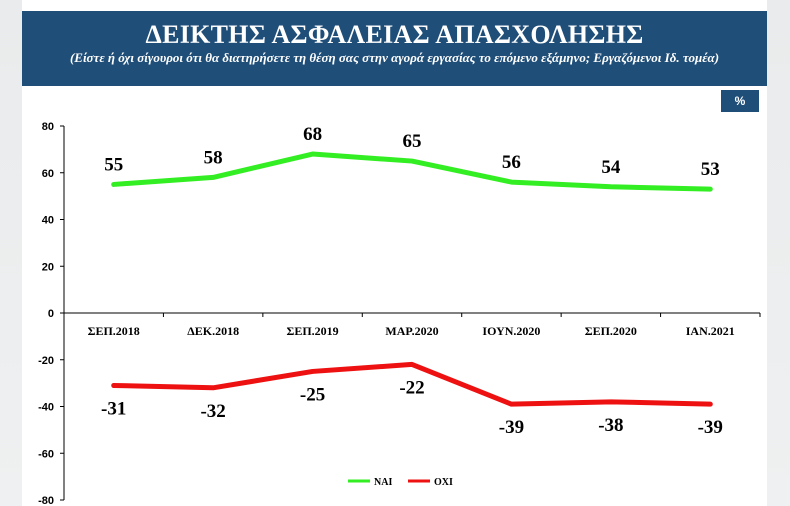  What do you see at coordinates (411, 387) in the screenshot?
I see `data-label: -22` at bounding box center [411, 387].